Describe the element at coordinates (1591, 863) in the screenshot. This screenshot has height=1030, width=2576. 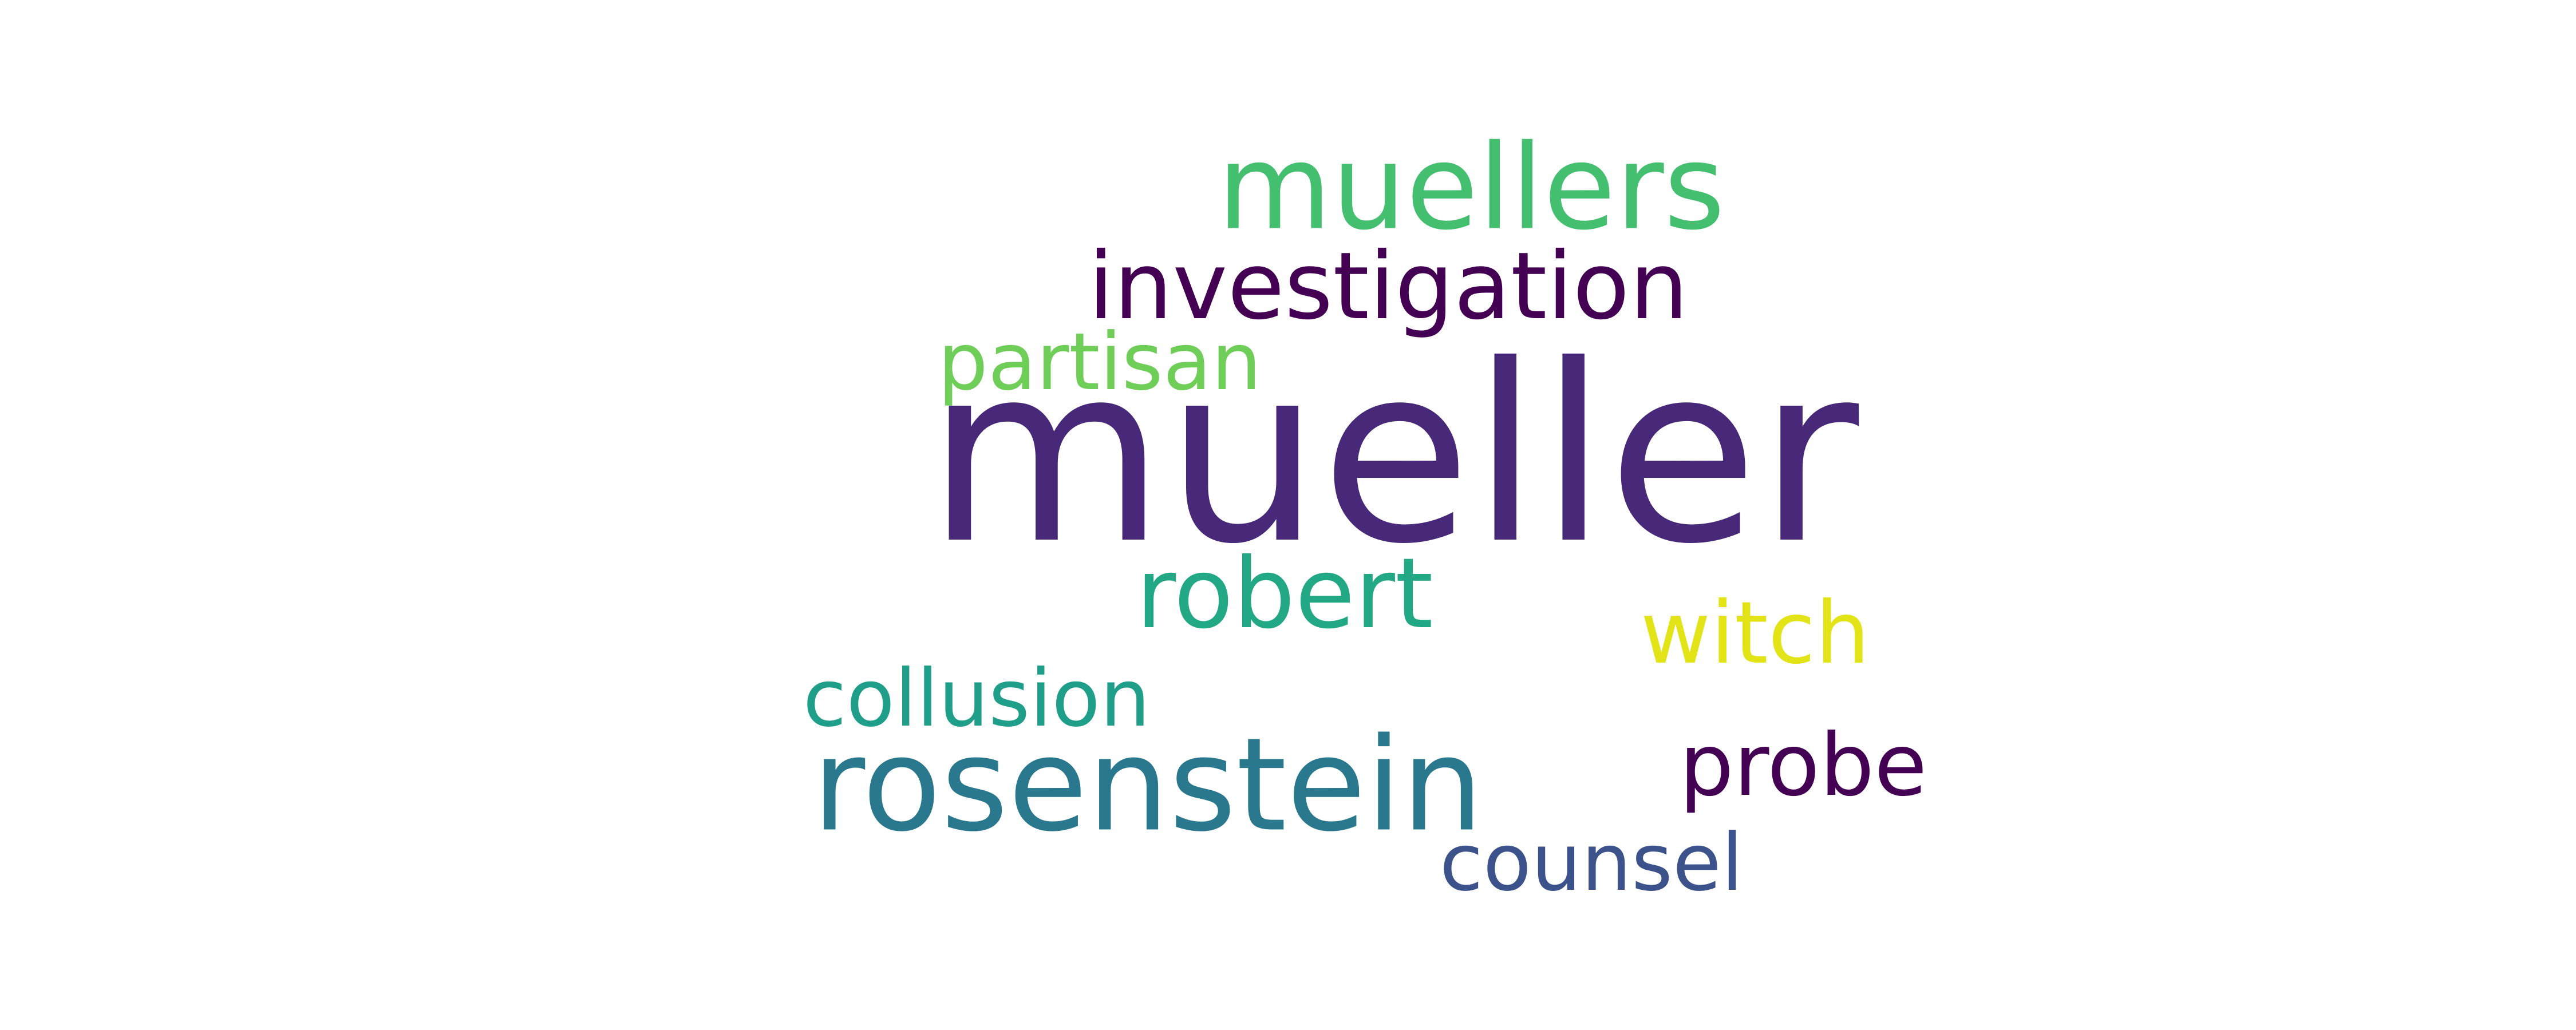
I see `word-counsel: counsel` at that location.